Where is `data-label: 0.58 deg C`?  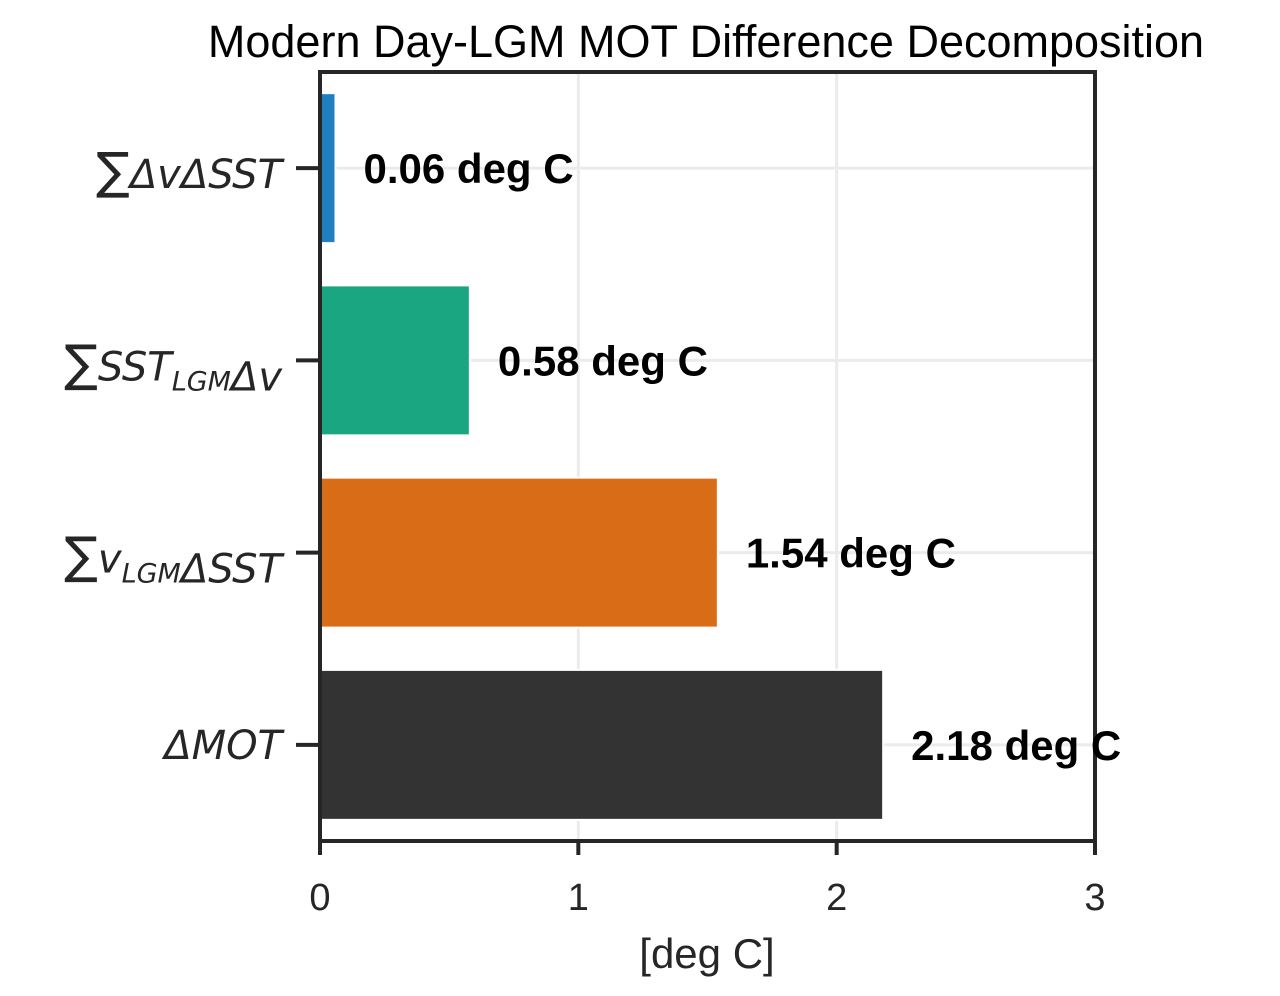 data-label: 0.58 deg C is located at coordinates (603, 360).